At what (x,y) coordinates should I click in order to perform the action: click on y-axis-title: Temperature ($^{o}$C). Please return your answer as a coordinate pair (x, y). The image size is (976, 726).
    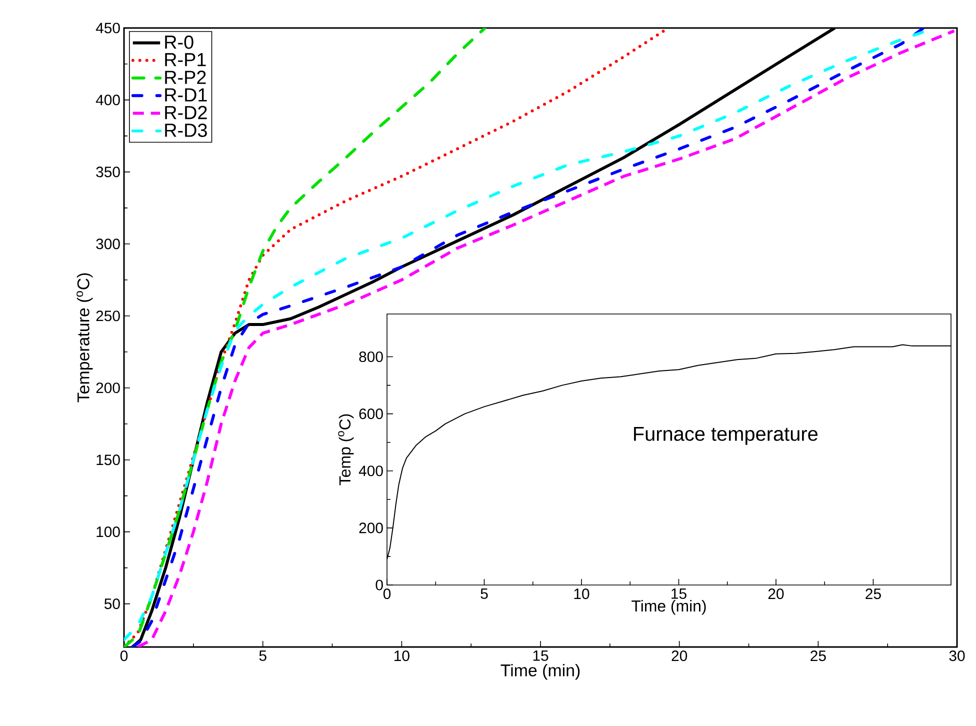
    Looking at the image, I should click on (84, 337).